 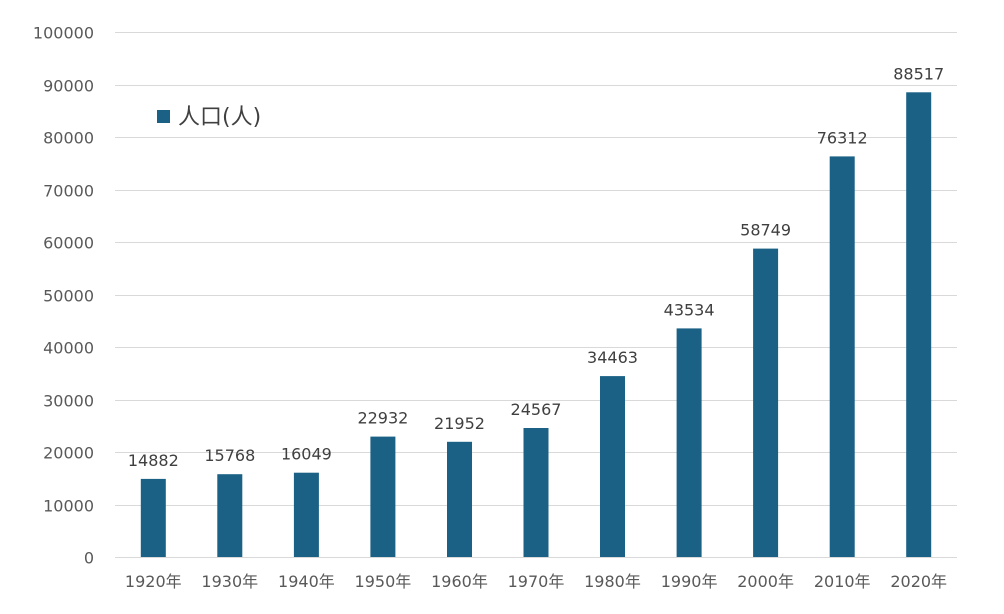 What do you see at coordinates (163, 116) in the screenshot?
I see `legend-swatch` at bounding box center [163, 116].